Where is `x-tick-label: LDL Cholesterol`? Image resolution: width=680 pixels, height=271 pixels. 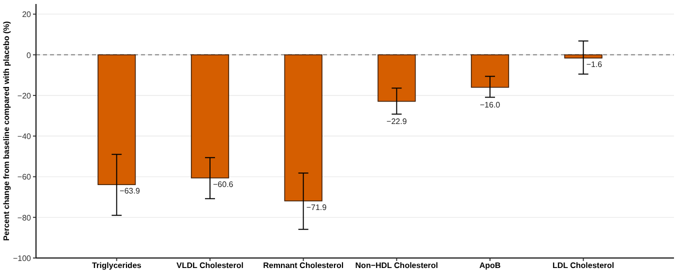
x-tick-label: LDL Cholesterol is located at coordinates (583, 265).